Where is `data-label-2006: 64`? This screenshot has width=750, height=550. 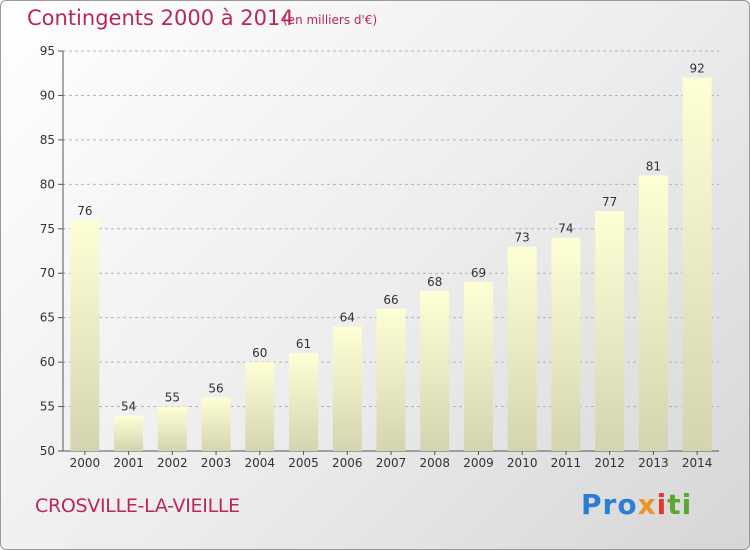
data-label-2006: 64 is located at coordinates (347, 318).